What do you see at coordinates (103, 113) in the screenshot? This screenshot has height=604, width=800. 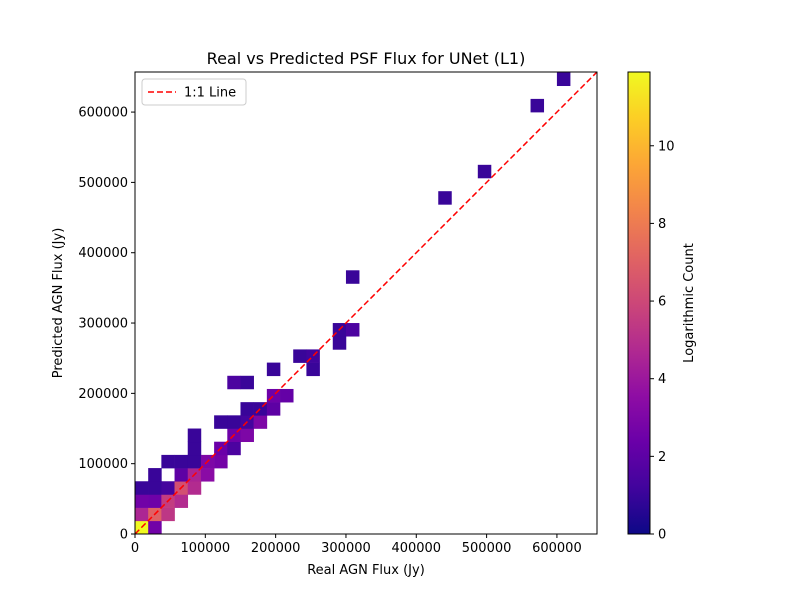 I see `y-tick-label: 600000` at bounding box center [103, 113].